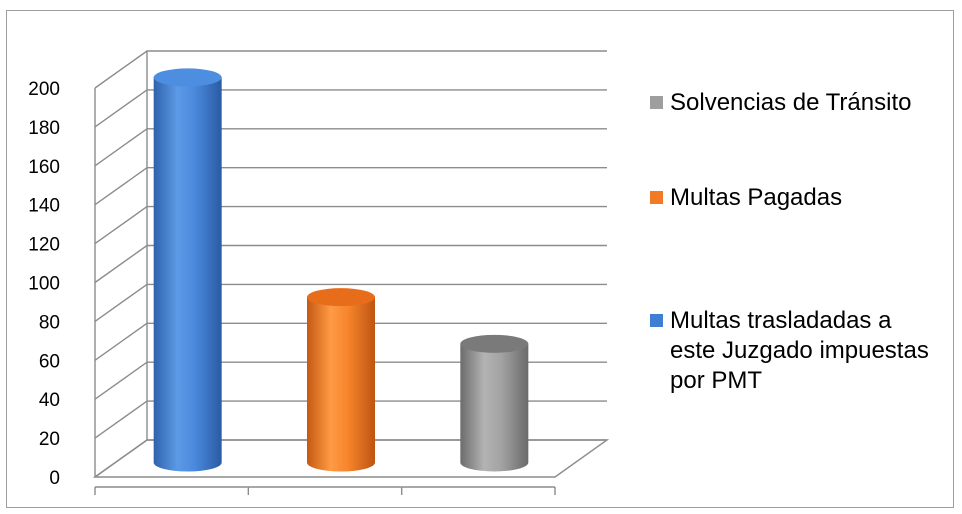 Image resolution: width=962 pixels, height=514 pixels. Describe the element at coordinates (44, 206) in the screenshot. I see `y-tick-label: 140` at that location.